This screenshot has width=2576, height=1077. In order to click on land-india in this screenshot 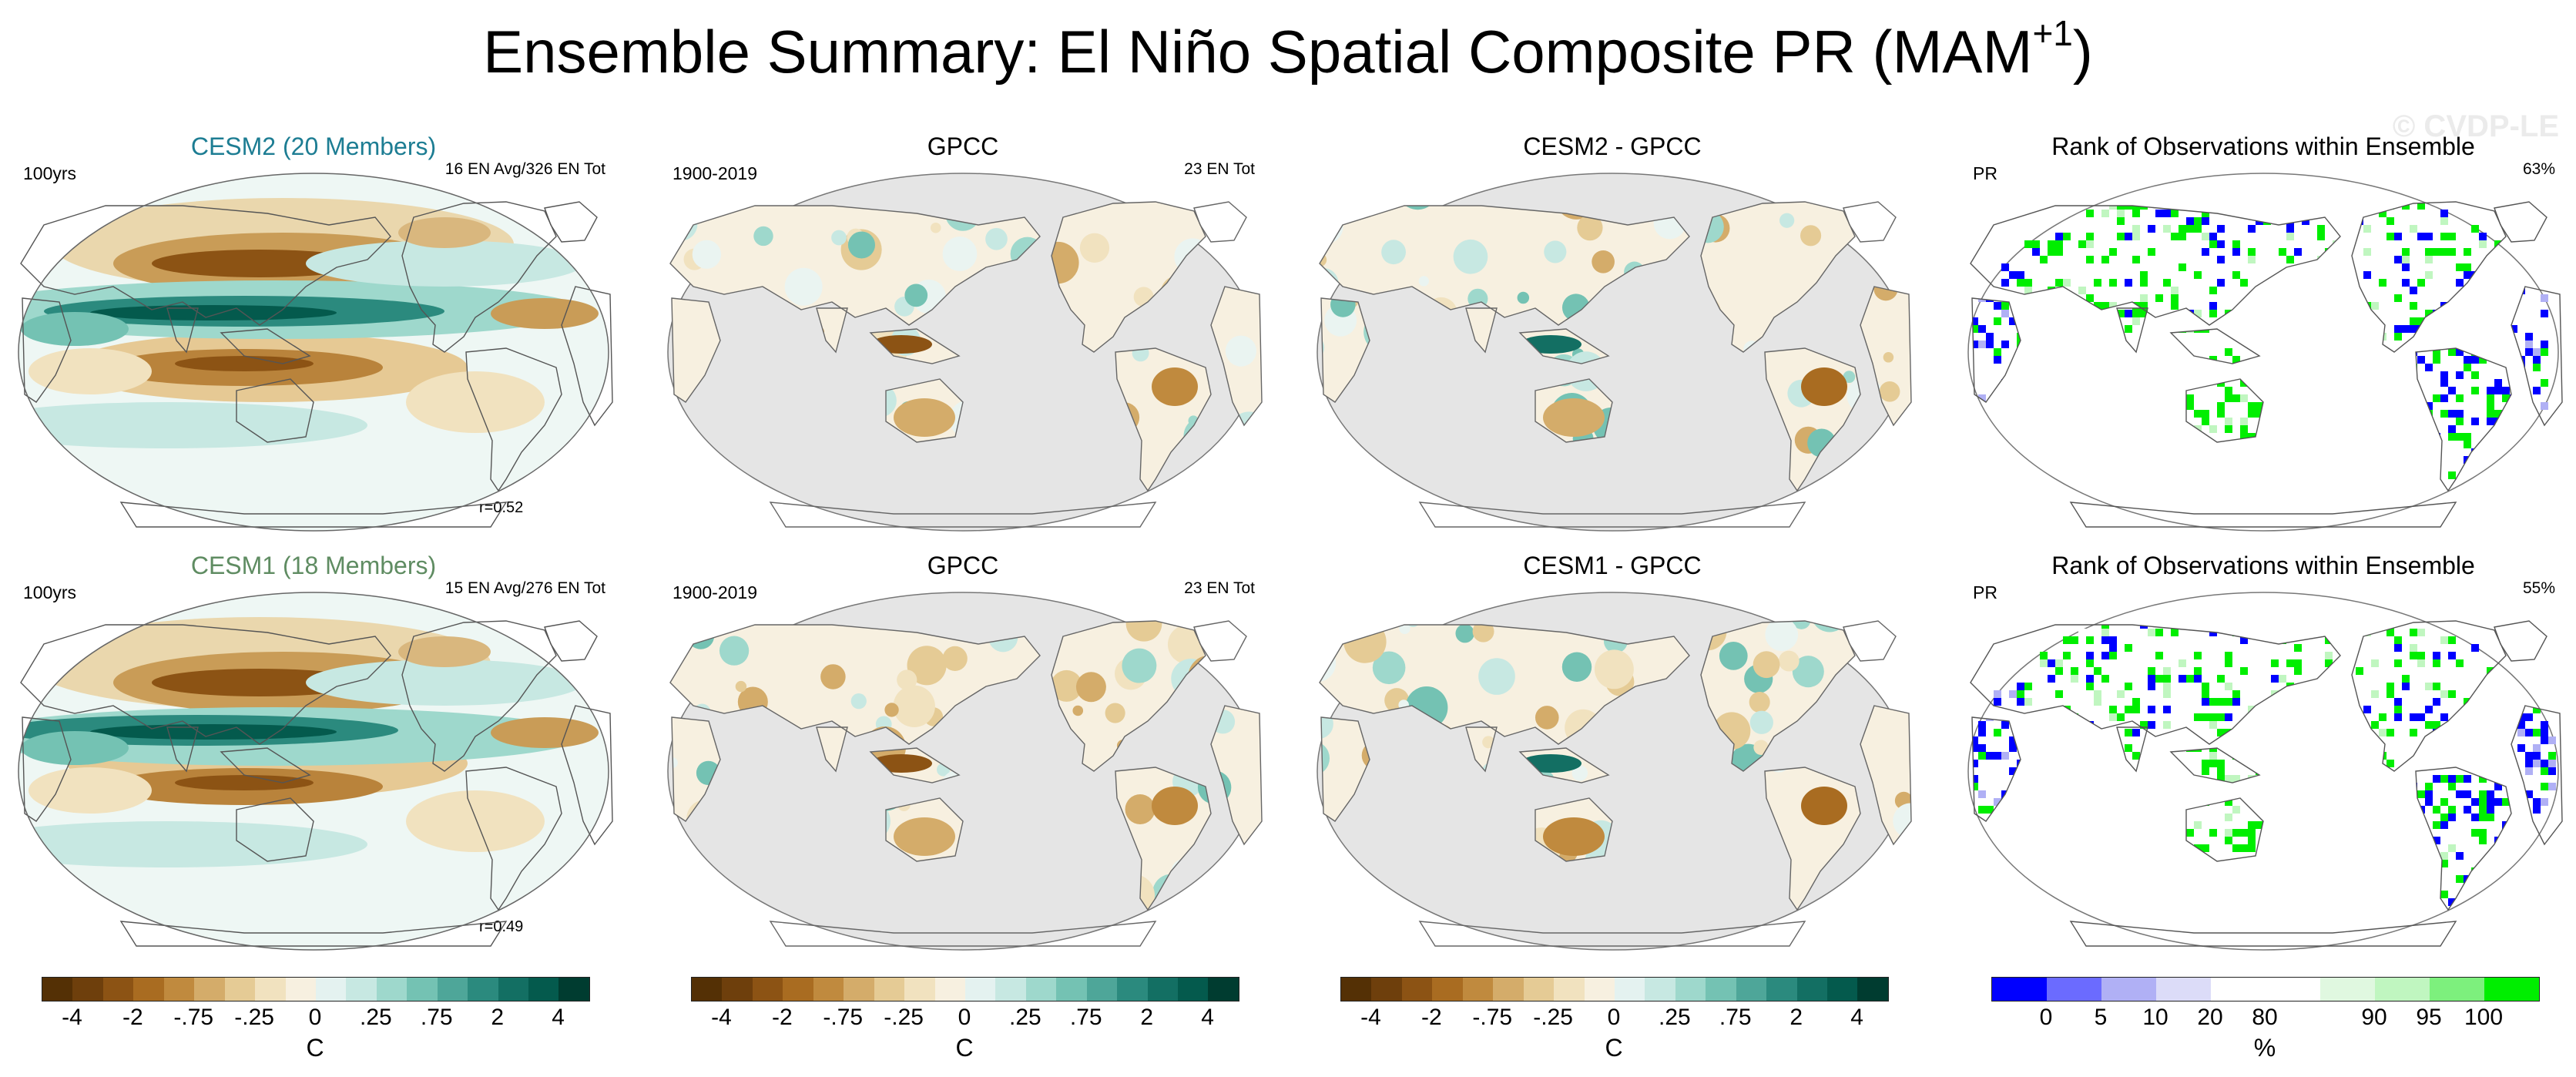, I will do `click(2132, 749)`.